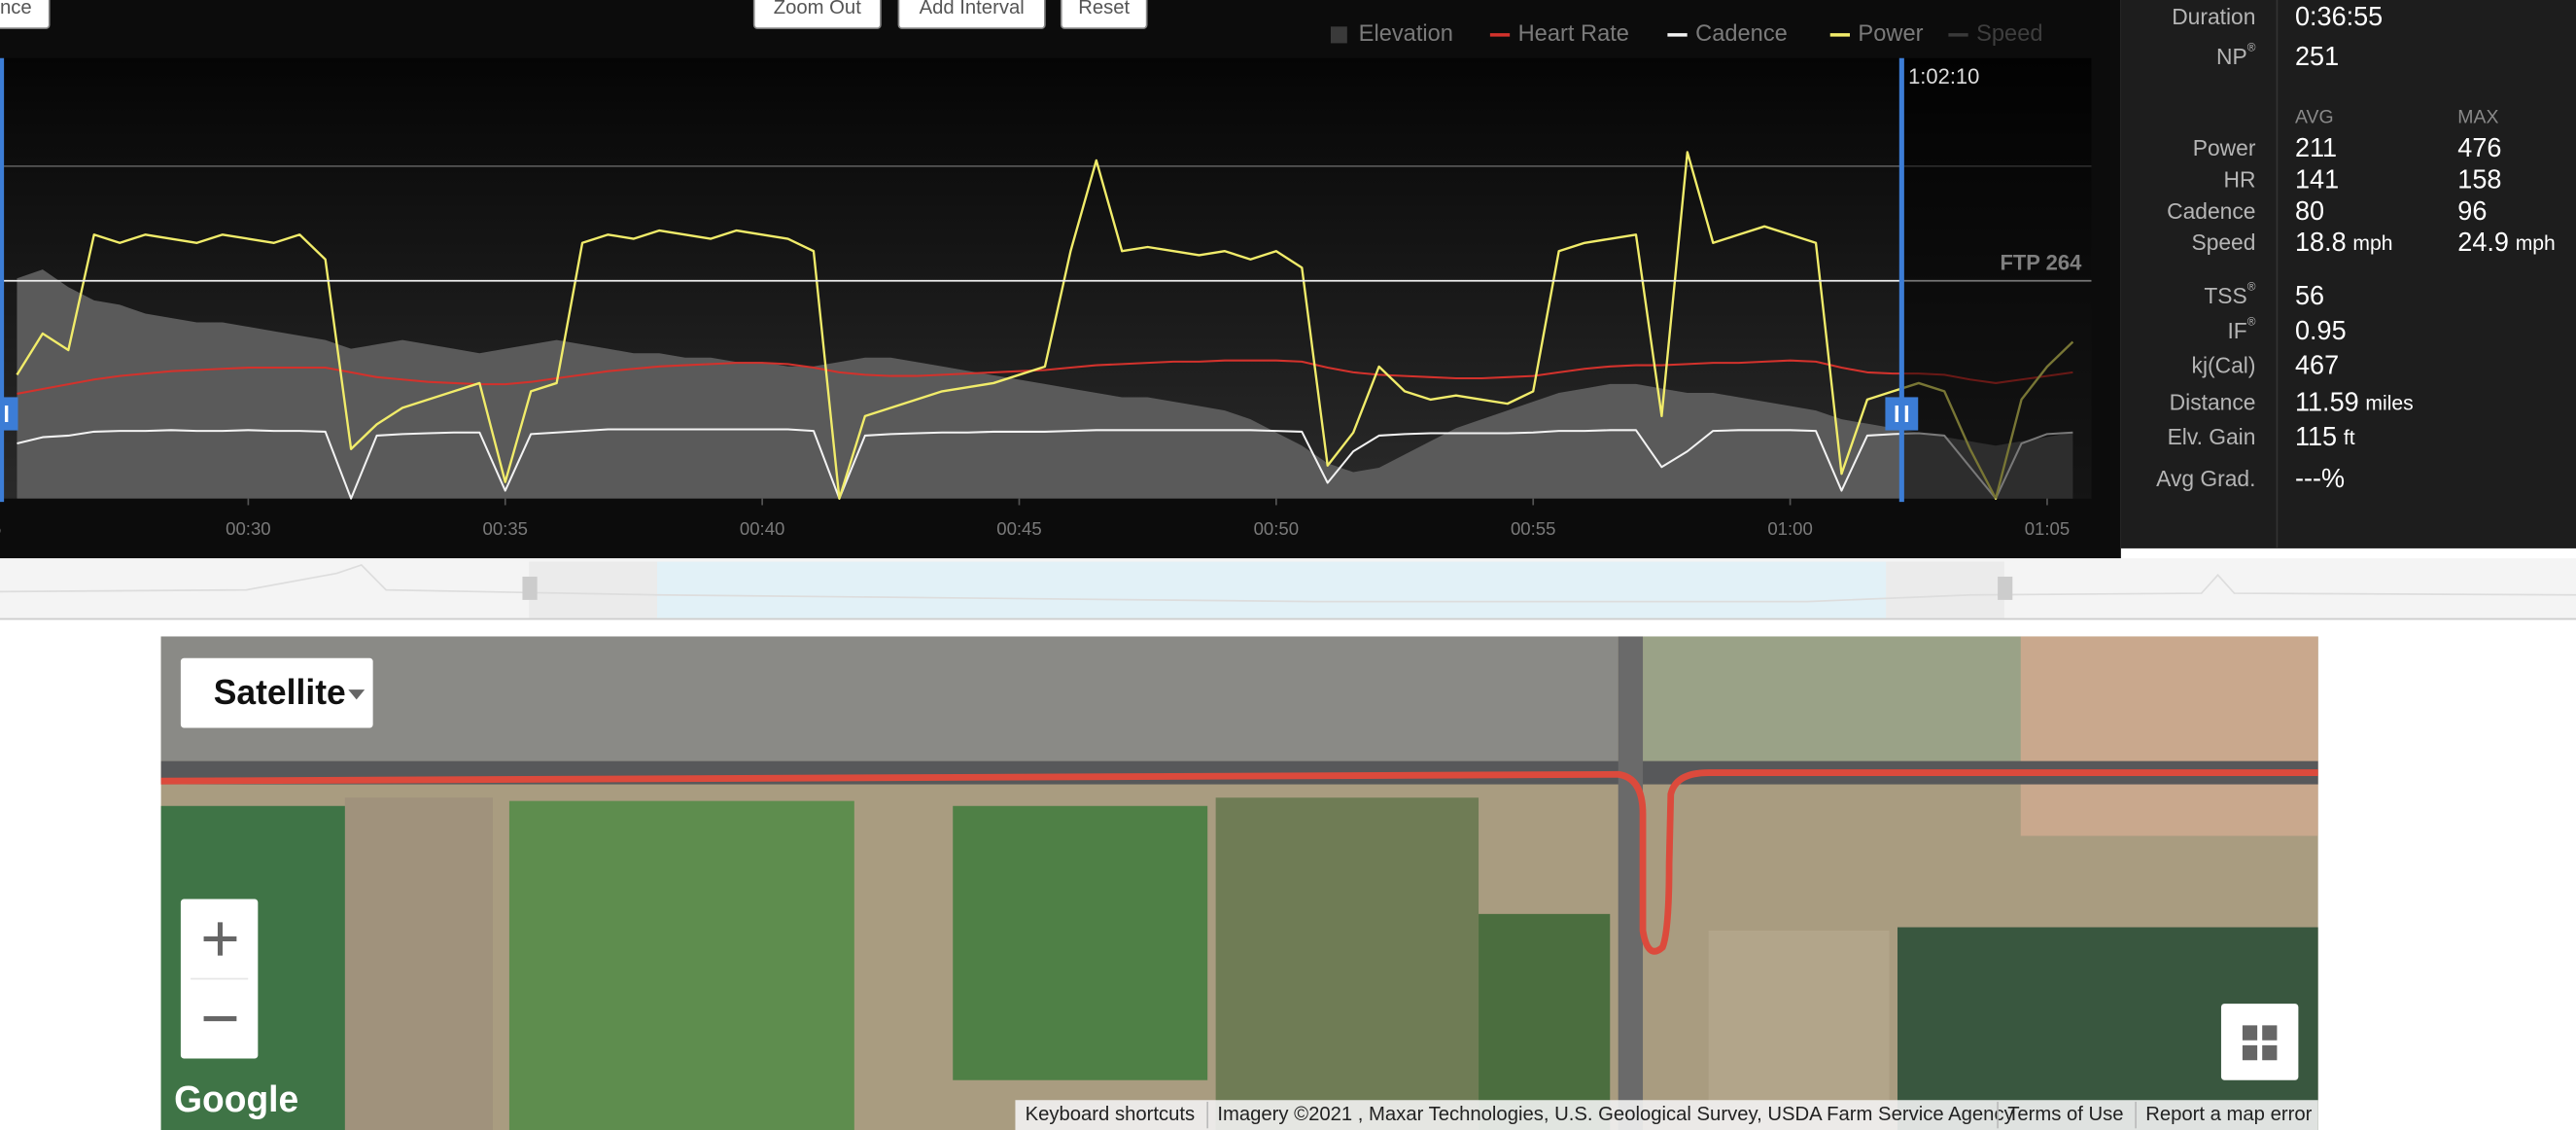 The height and width of the screenshot is (1130, 2576). What do you see at coordinates (1534, 528) in the screenshot?
I see `x-tick-label: 00:55` at bounding box center [1534, 528].